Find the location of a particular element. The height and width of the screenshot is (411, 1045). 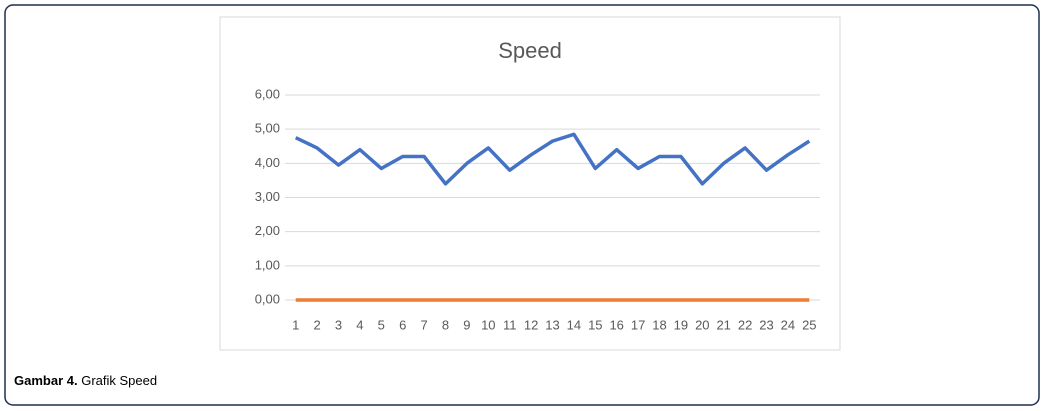

y-tick-label: 5,00 is located at coordinates (267, 128).